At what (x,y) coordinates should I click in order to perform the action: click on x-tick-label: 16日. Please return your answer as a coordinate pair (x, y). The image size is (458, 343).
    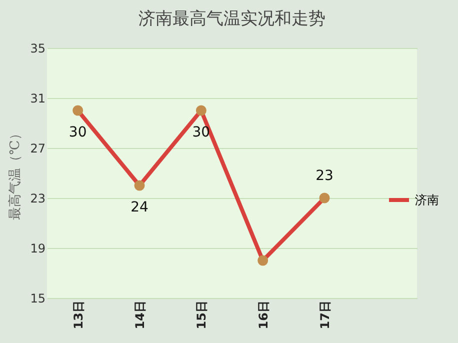
    Looking at the image, I should click on (263, 315).